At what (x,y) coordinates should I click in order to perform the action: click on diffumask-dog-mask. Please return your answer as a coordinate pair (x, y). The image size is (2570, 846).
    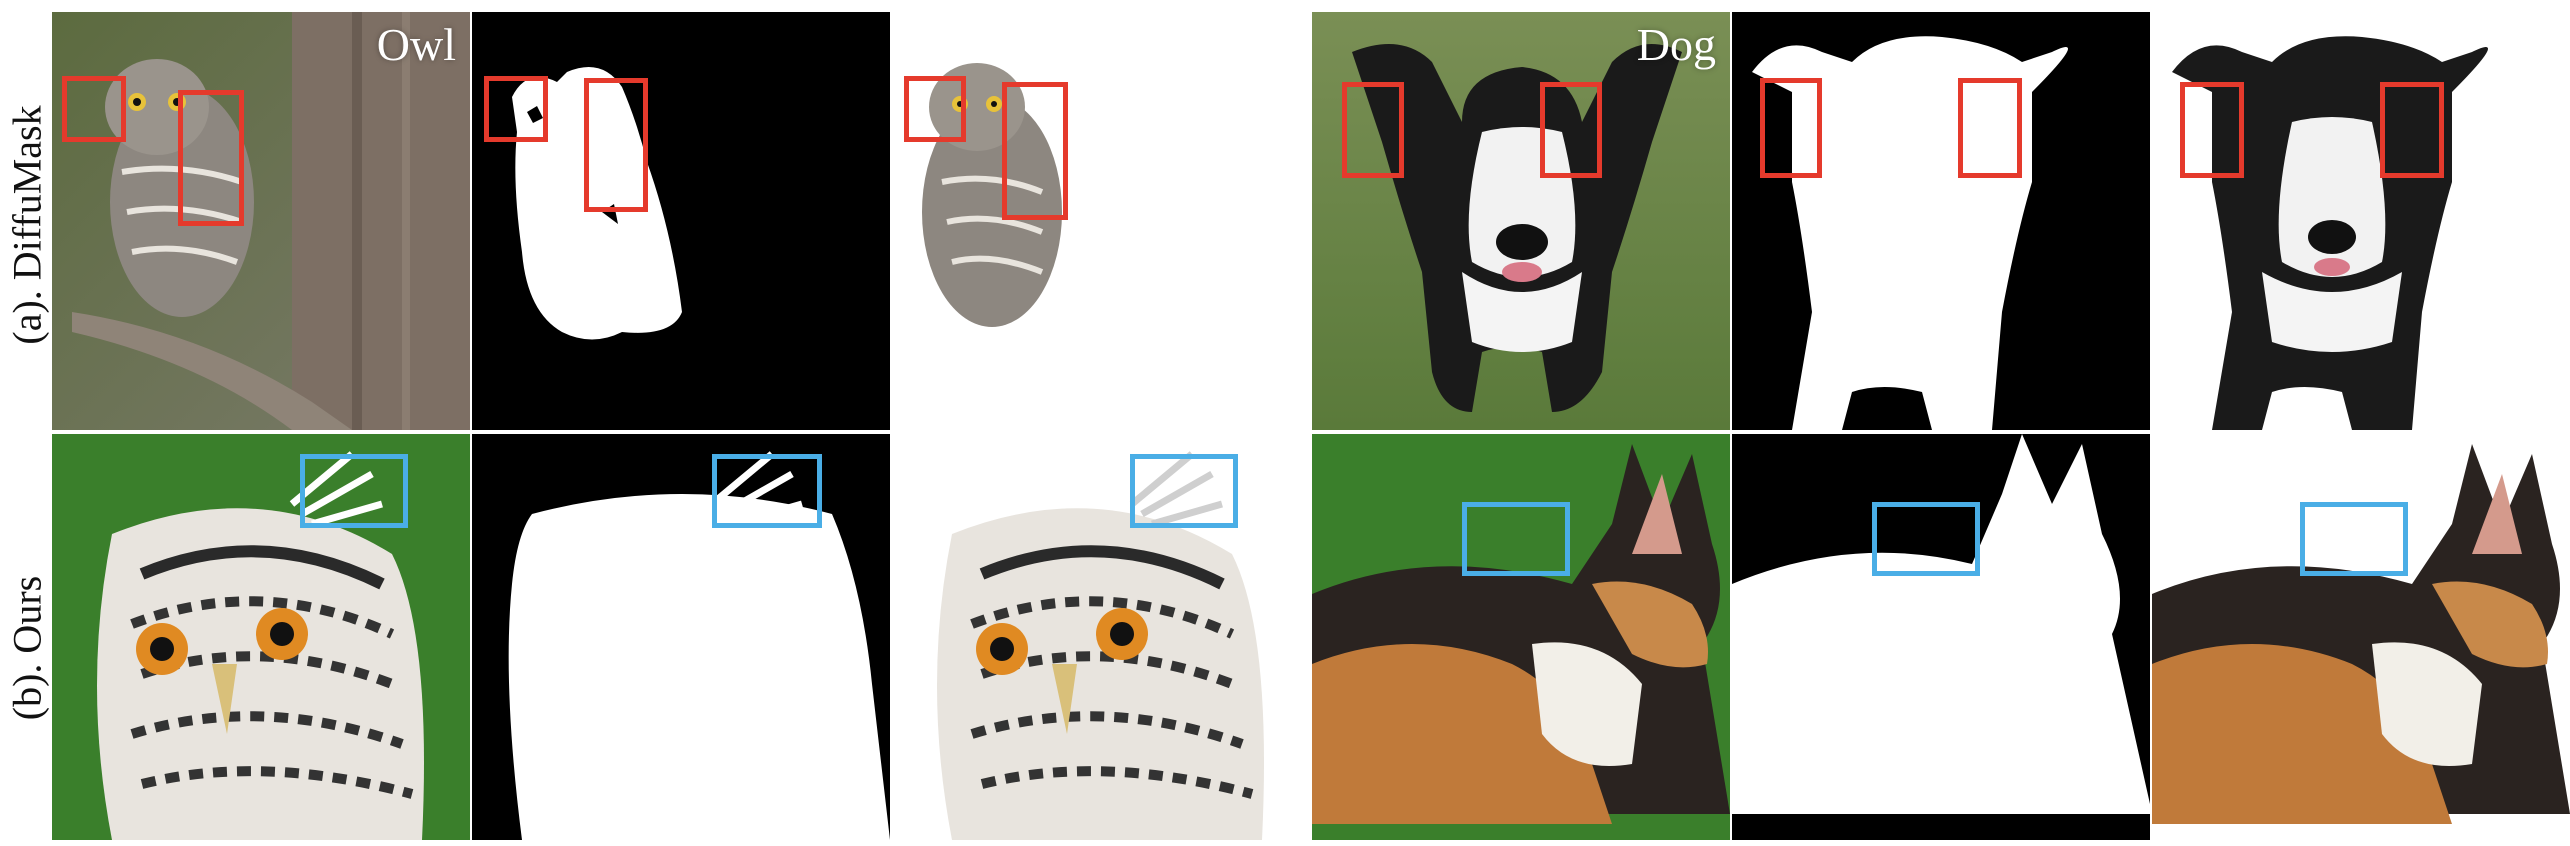
    Looking at the image, I should click on (1941, 221).